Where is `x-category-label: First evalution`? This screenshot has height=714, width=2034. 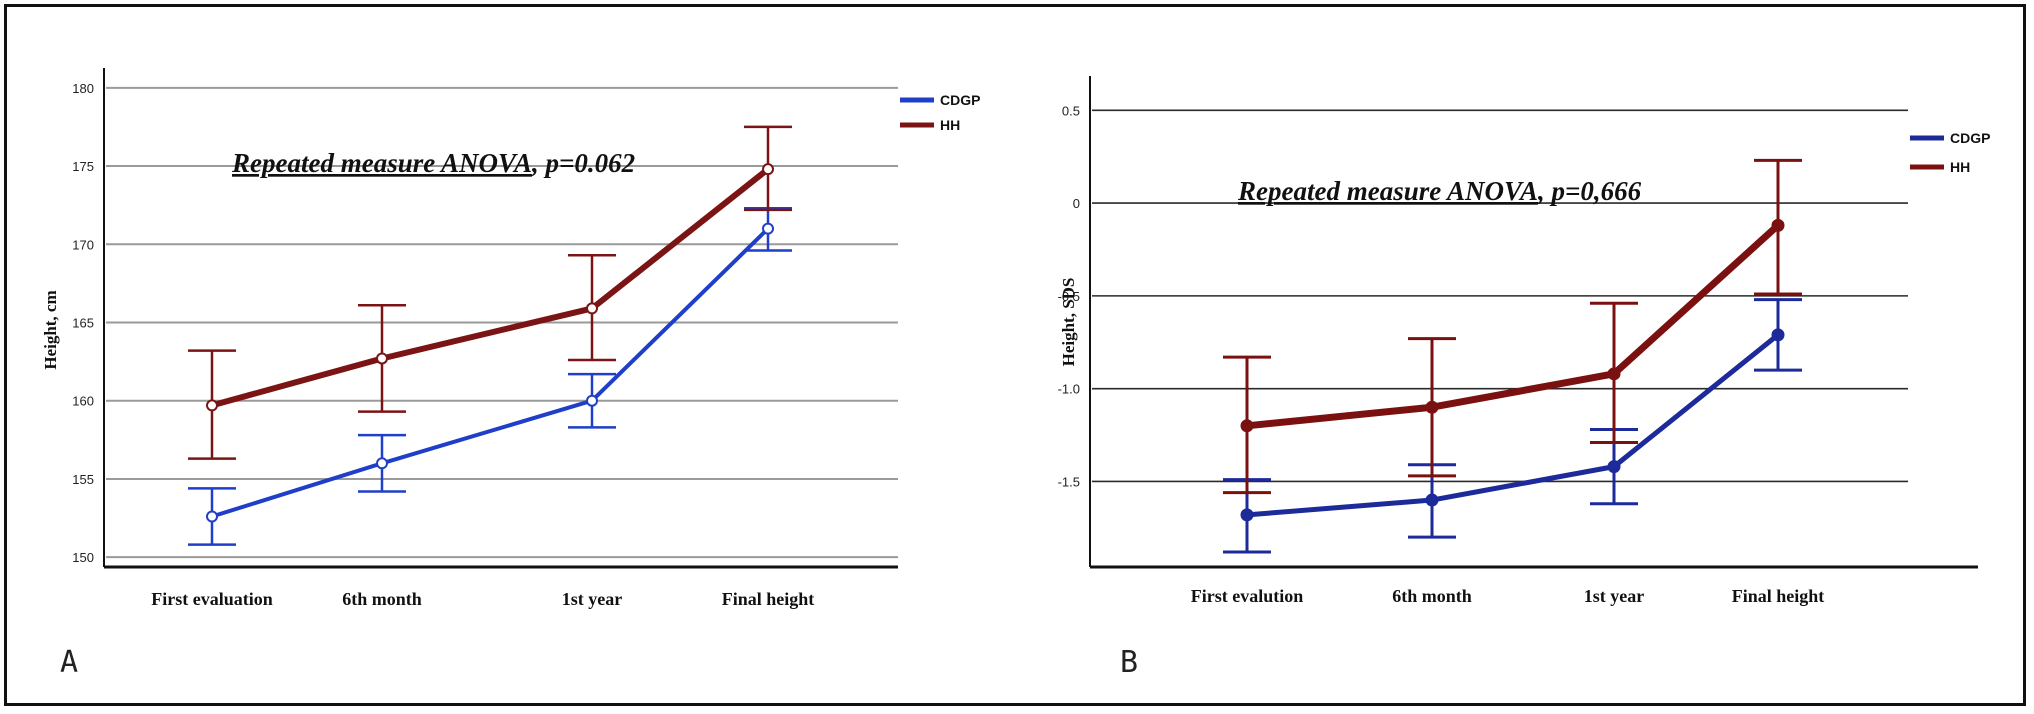
x-category-label: First evalution is located at coordinates (1247, 596).